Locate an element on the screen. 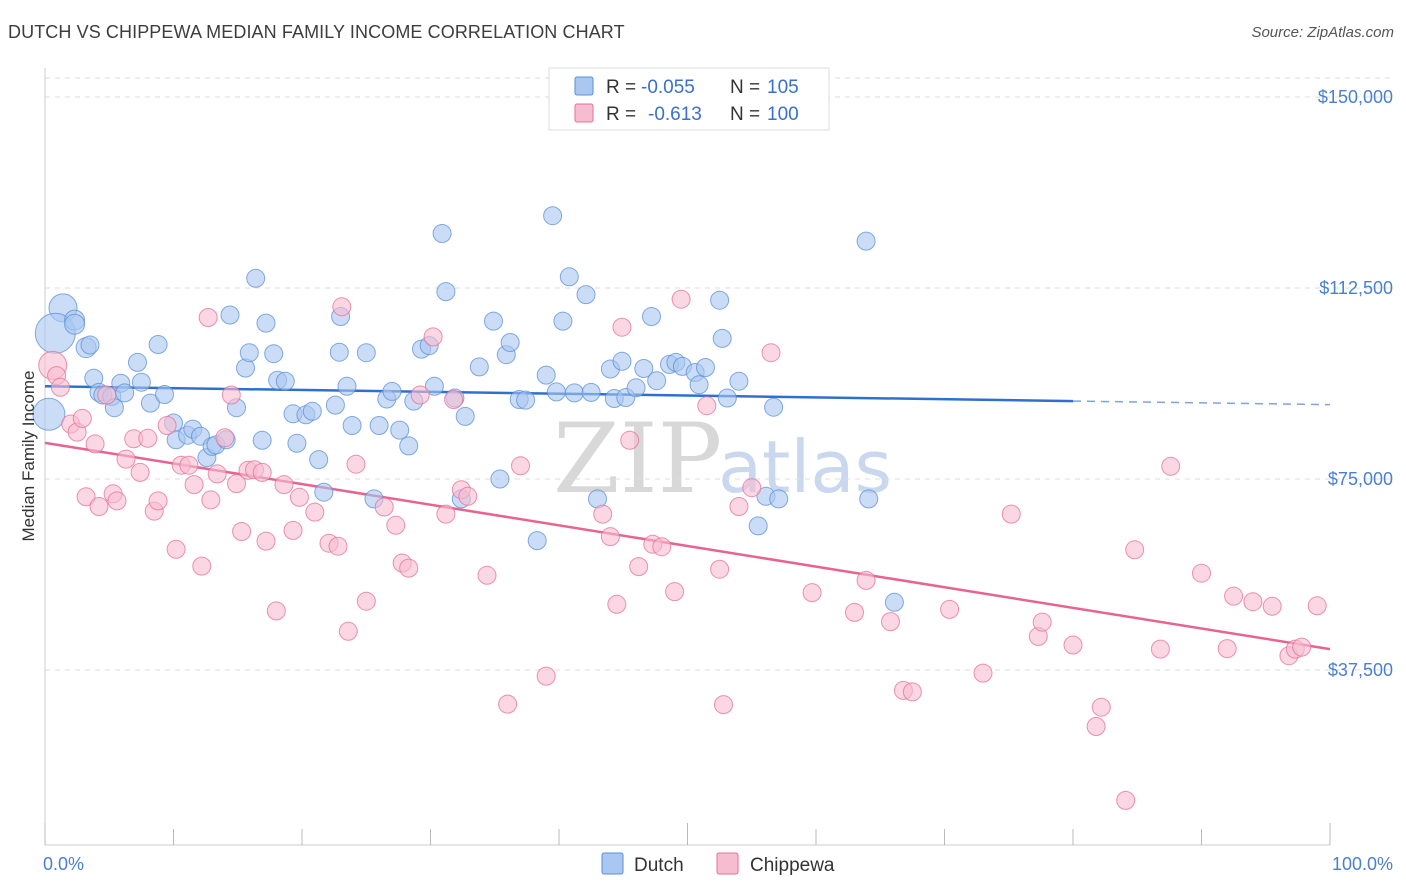 Image resolution: width=1406 pixels, height=892 pixels. watermark: ZIP atlas is located at coordinates (722, 459).